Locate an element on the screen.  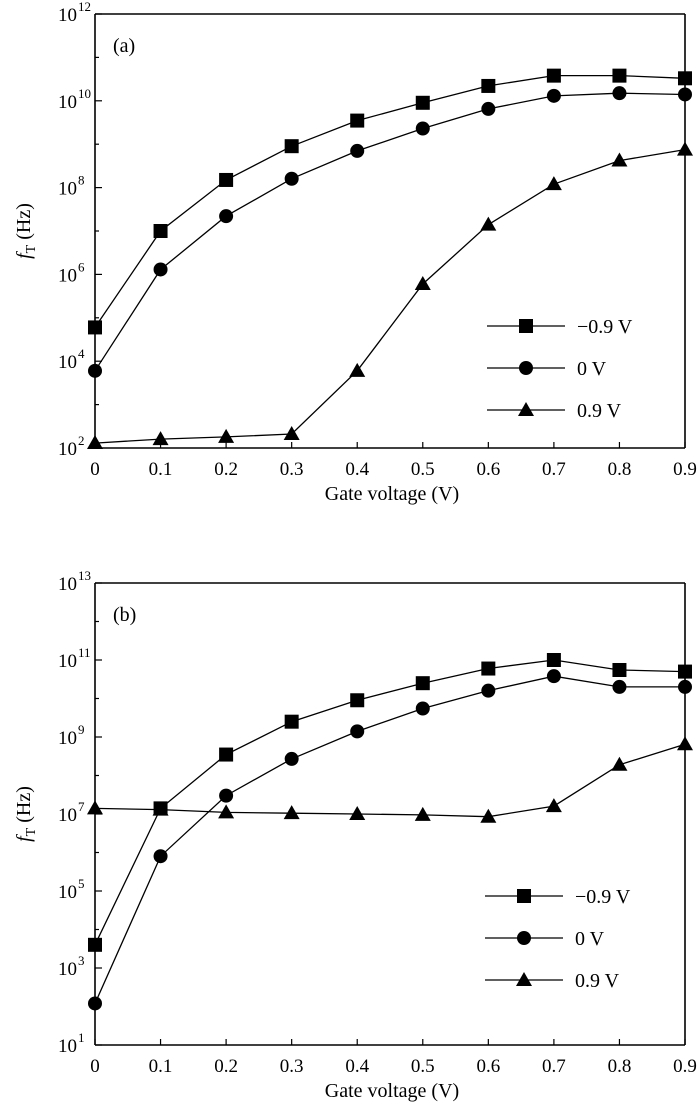
x-tick-label: 0.2 is located at coordinates (226, 469).